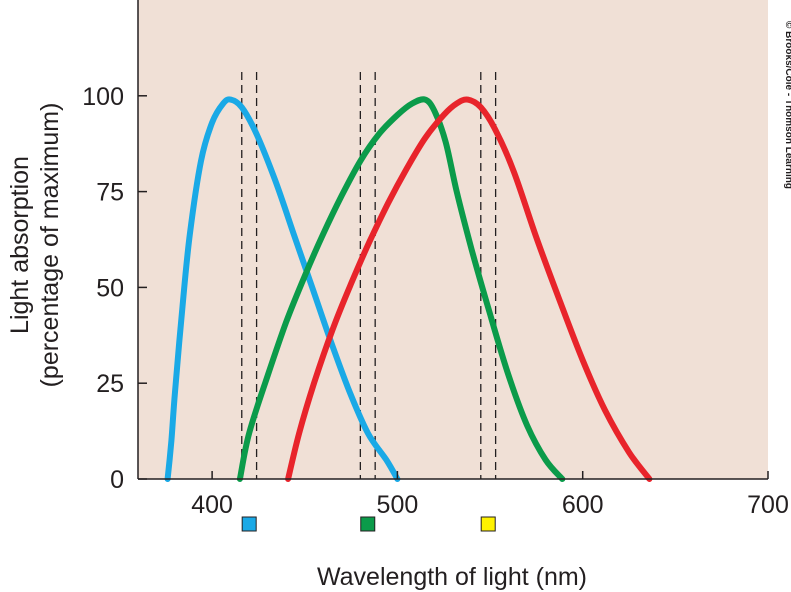 The width and height of the screenshot is (791, 592). I want to click on x-tick-label-500: 500, so click(398, 505).